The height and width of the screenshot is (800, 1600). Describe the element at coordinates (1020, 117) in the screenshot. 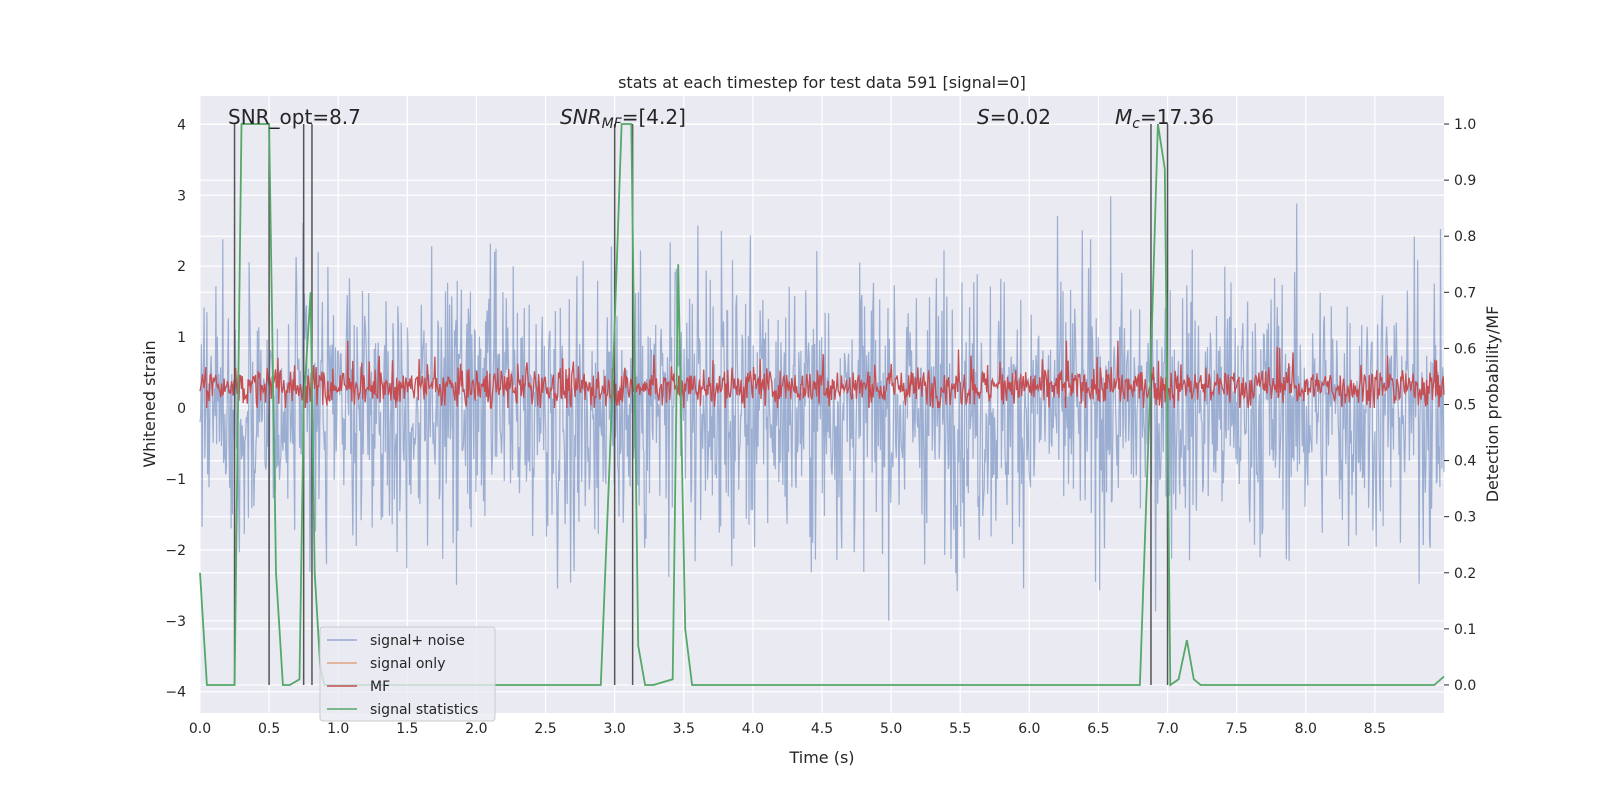

I see `s-value: =0.02` at that location.